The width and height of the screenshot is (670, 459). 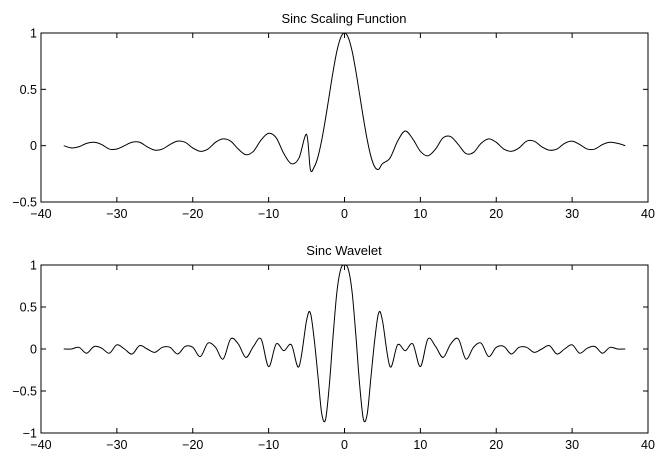 I want to click on plot-title: Sinc Scaling Function, so click(x=343, y=18).